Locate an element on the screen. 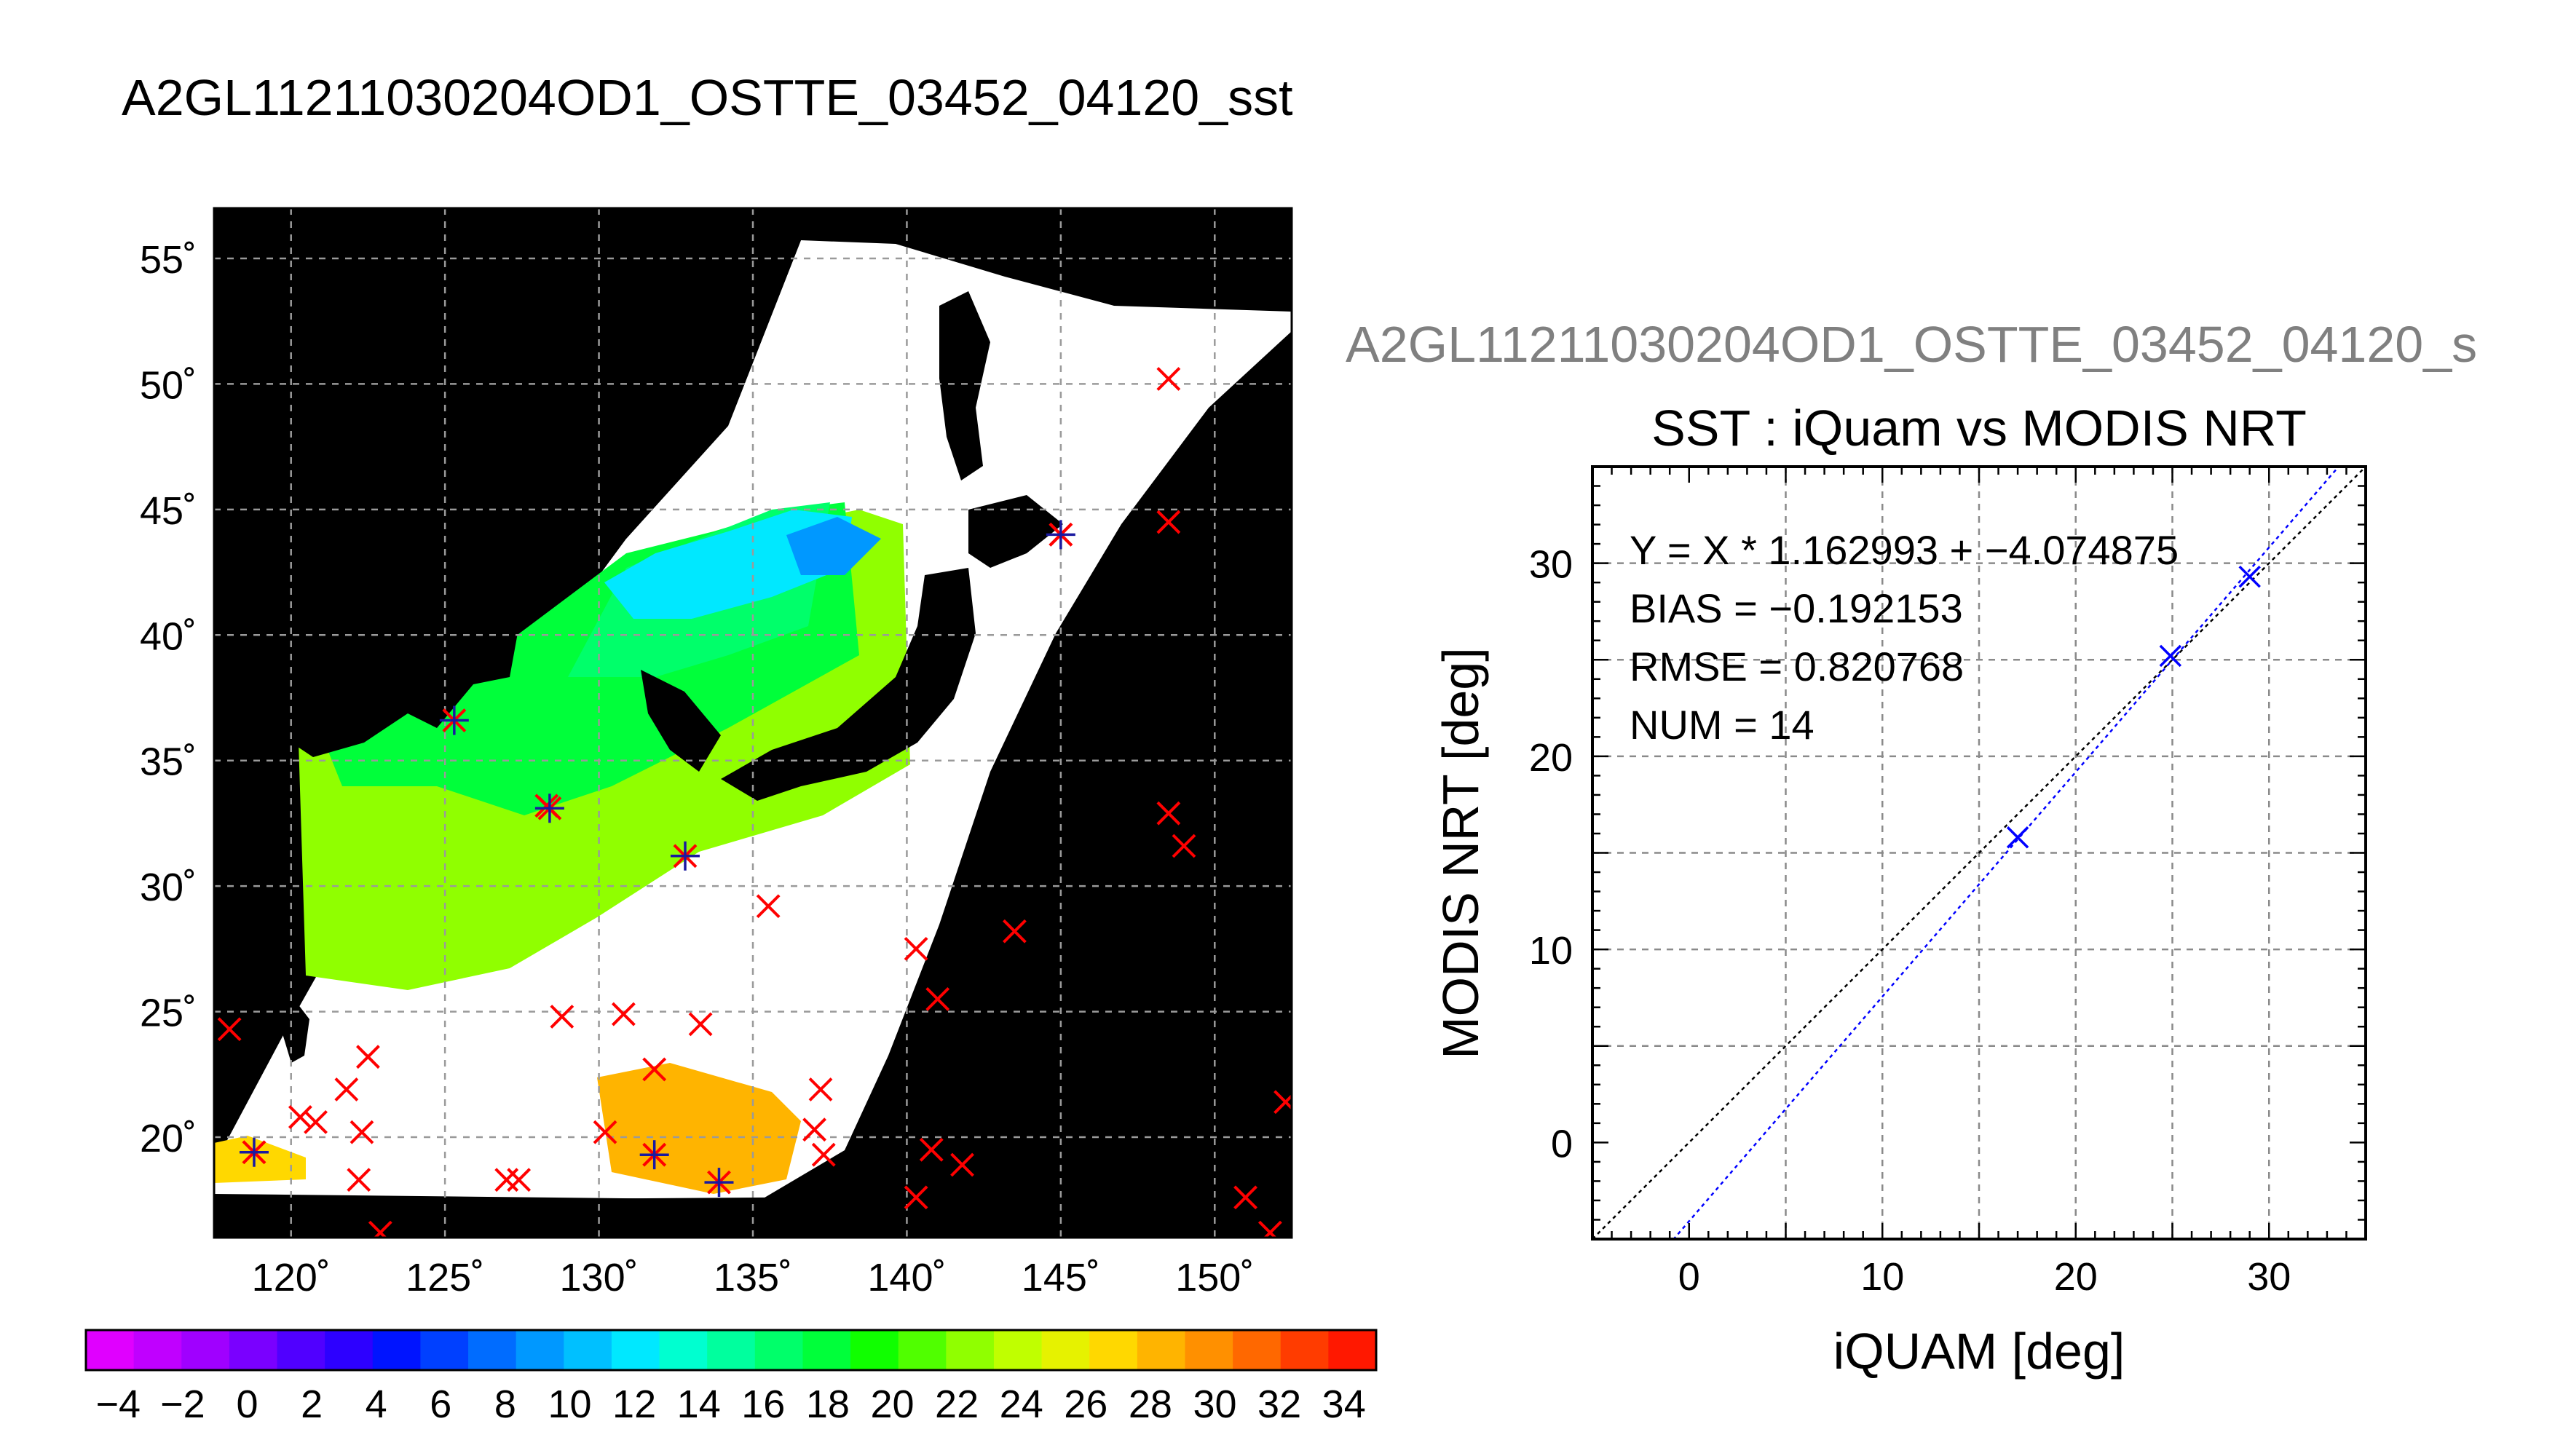 Image resolution: width=2555 pixels, height=1456 pixels. y-tick-label: 0 is located at coordinates (1562, 1144).